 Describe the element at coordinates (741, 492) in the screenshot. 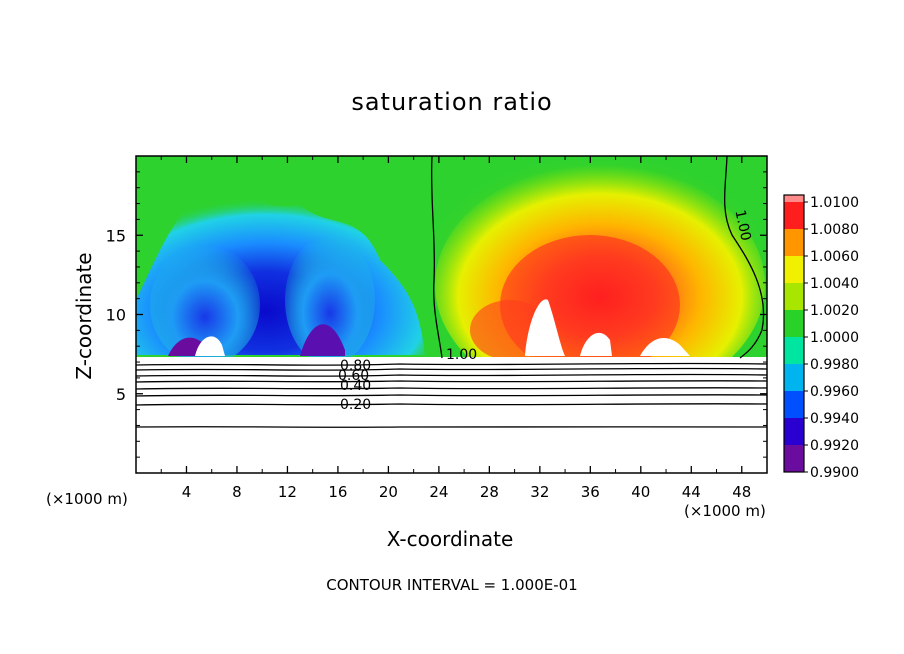

I see `x-tick-label: 48` at that location.